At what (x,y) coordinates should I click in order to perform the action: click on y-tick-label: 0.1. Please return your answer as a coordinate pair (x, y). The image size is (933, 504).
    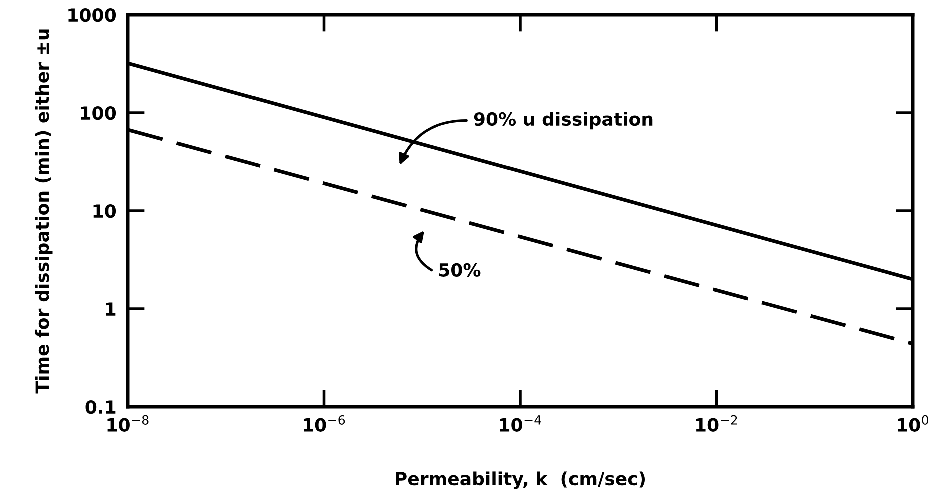
    Looking at the image, I should click on (101, 407).